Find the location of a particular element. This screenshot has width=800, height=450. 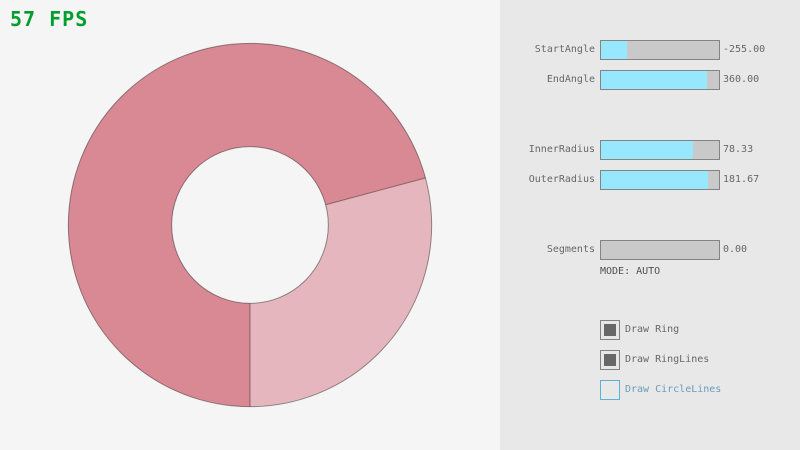

draw-ring-checkbox is located at coordinates (610, 330).